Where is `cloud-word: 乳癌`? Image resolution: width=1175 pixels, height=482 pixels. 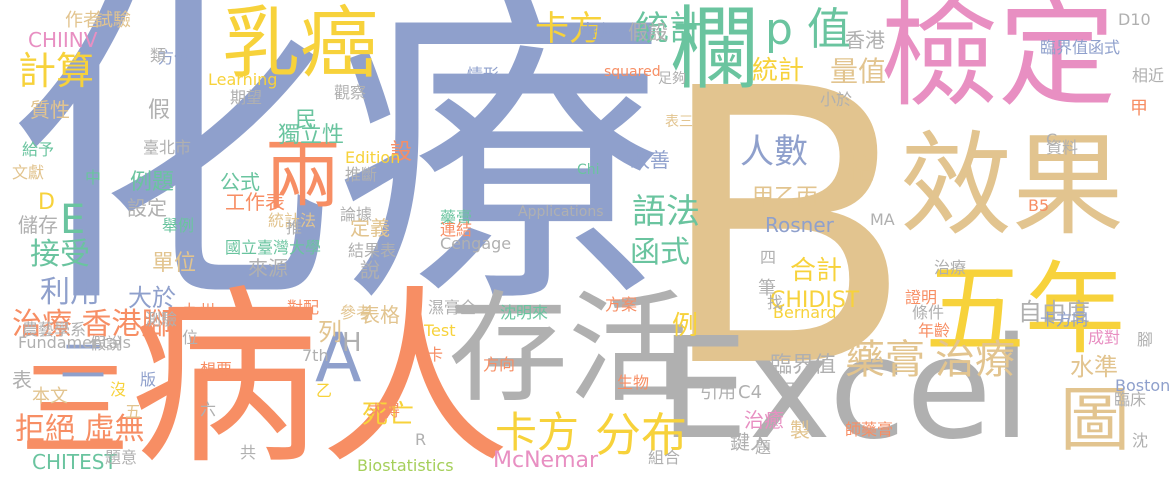
cloud-word: 乳癌 is located at coordinates (300, 44).